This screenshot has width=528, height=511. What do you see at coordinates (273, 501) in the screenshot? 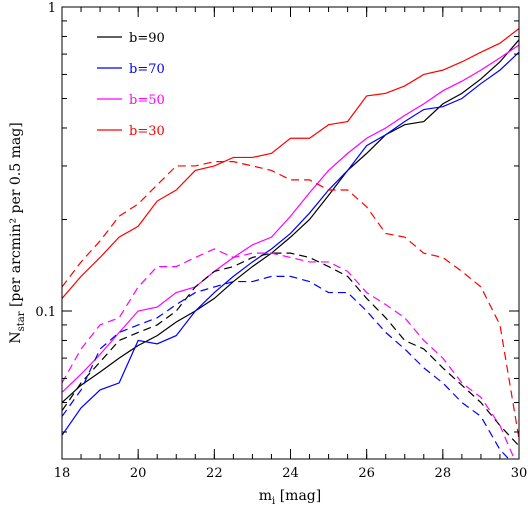
I see `x-label-sub: i` at bounding box center [273, 501].